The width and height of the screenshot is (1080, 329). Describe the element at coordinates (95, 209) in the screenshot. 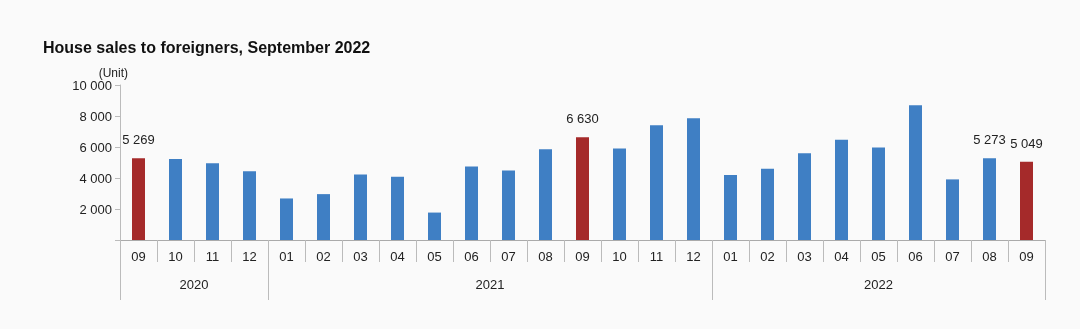

I see `y-tick-label: 2 000` at that location.